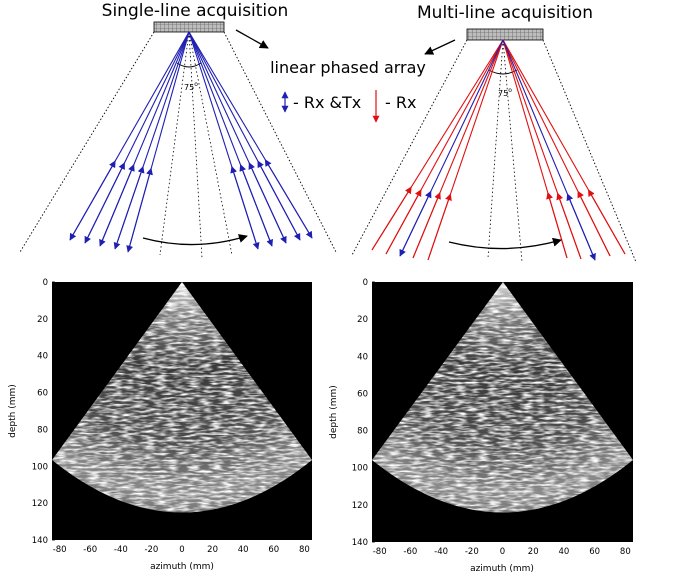  Describe the element at coordinates (13, 411) in the screenshot. I see `y-axis-label-left: depth (mm)` at that location.